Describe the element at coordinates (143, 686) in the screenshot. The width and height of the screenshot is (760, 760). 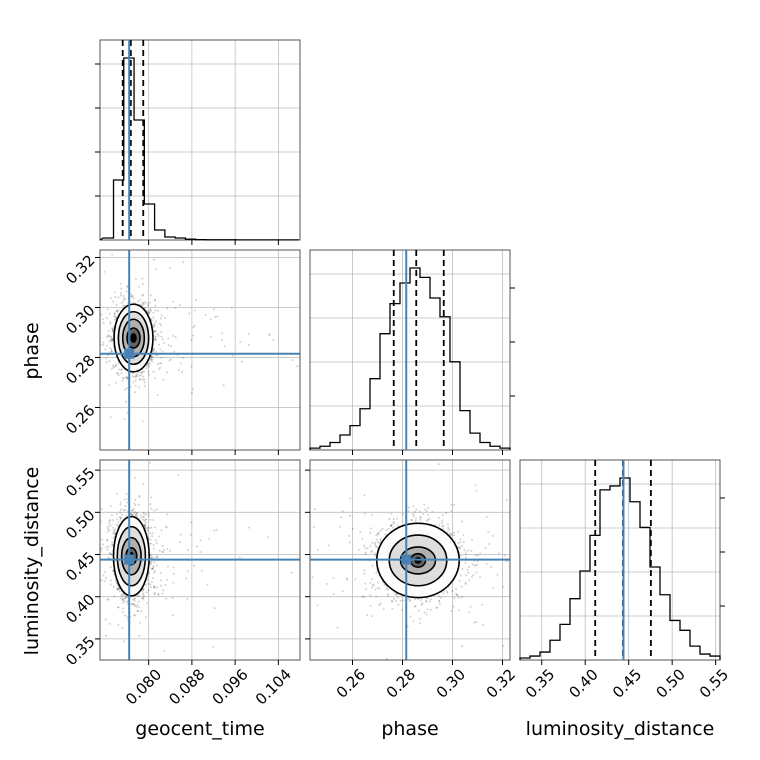
I see `x-tick-label: 0.080` at that location.